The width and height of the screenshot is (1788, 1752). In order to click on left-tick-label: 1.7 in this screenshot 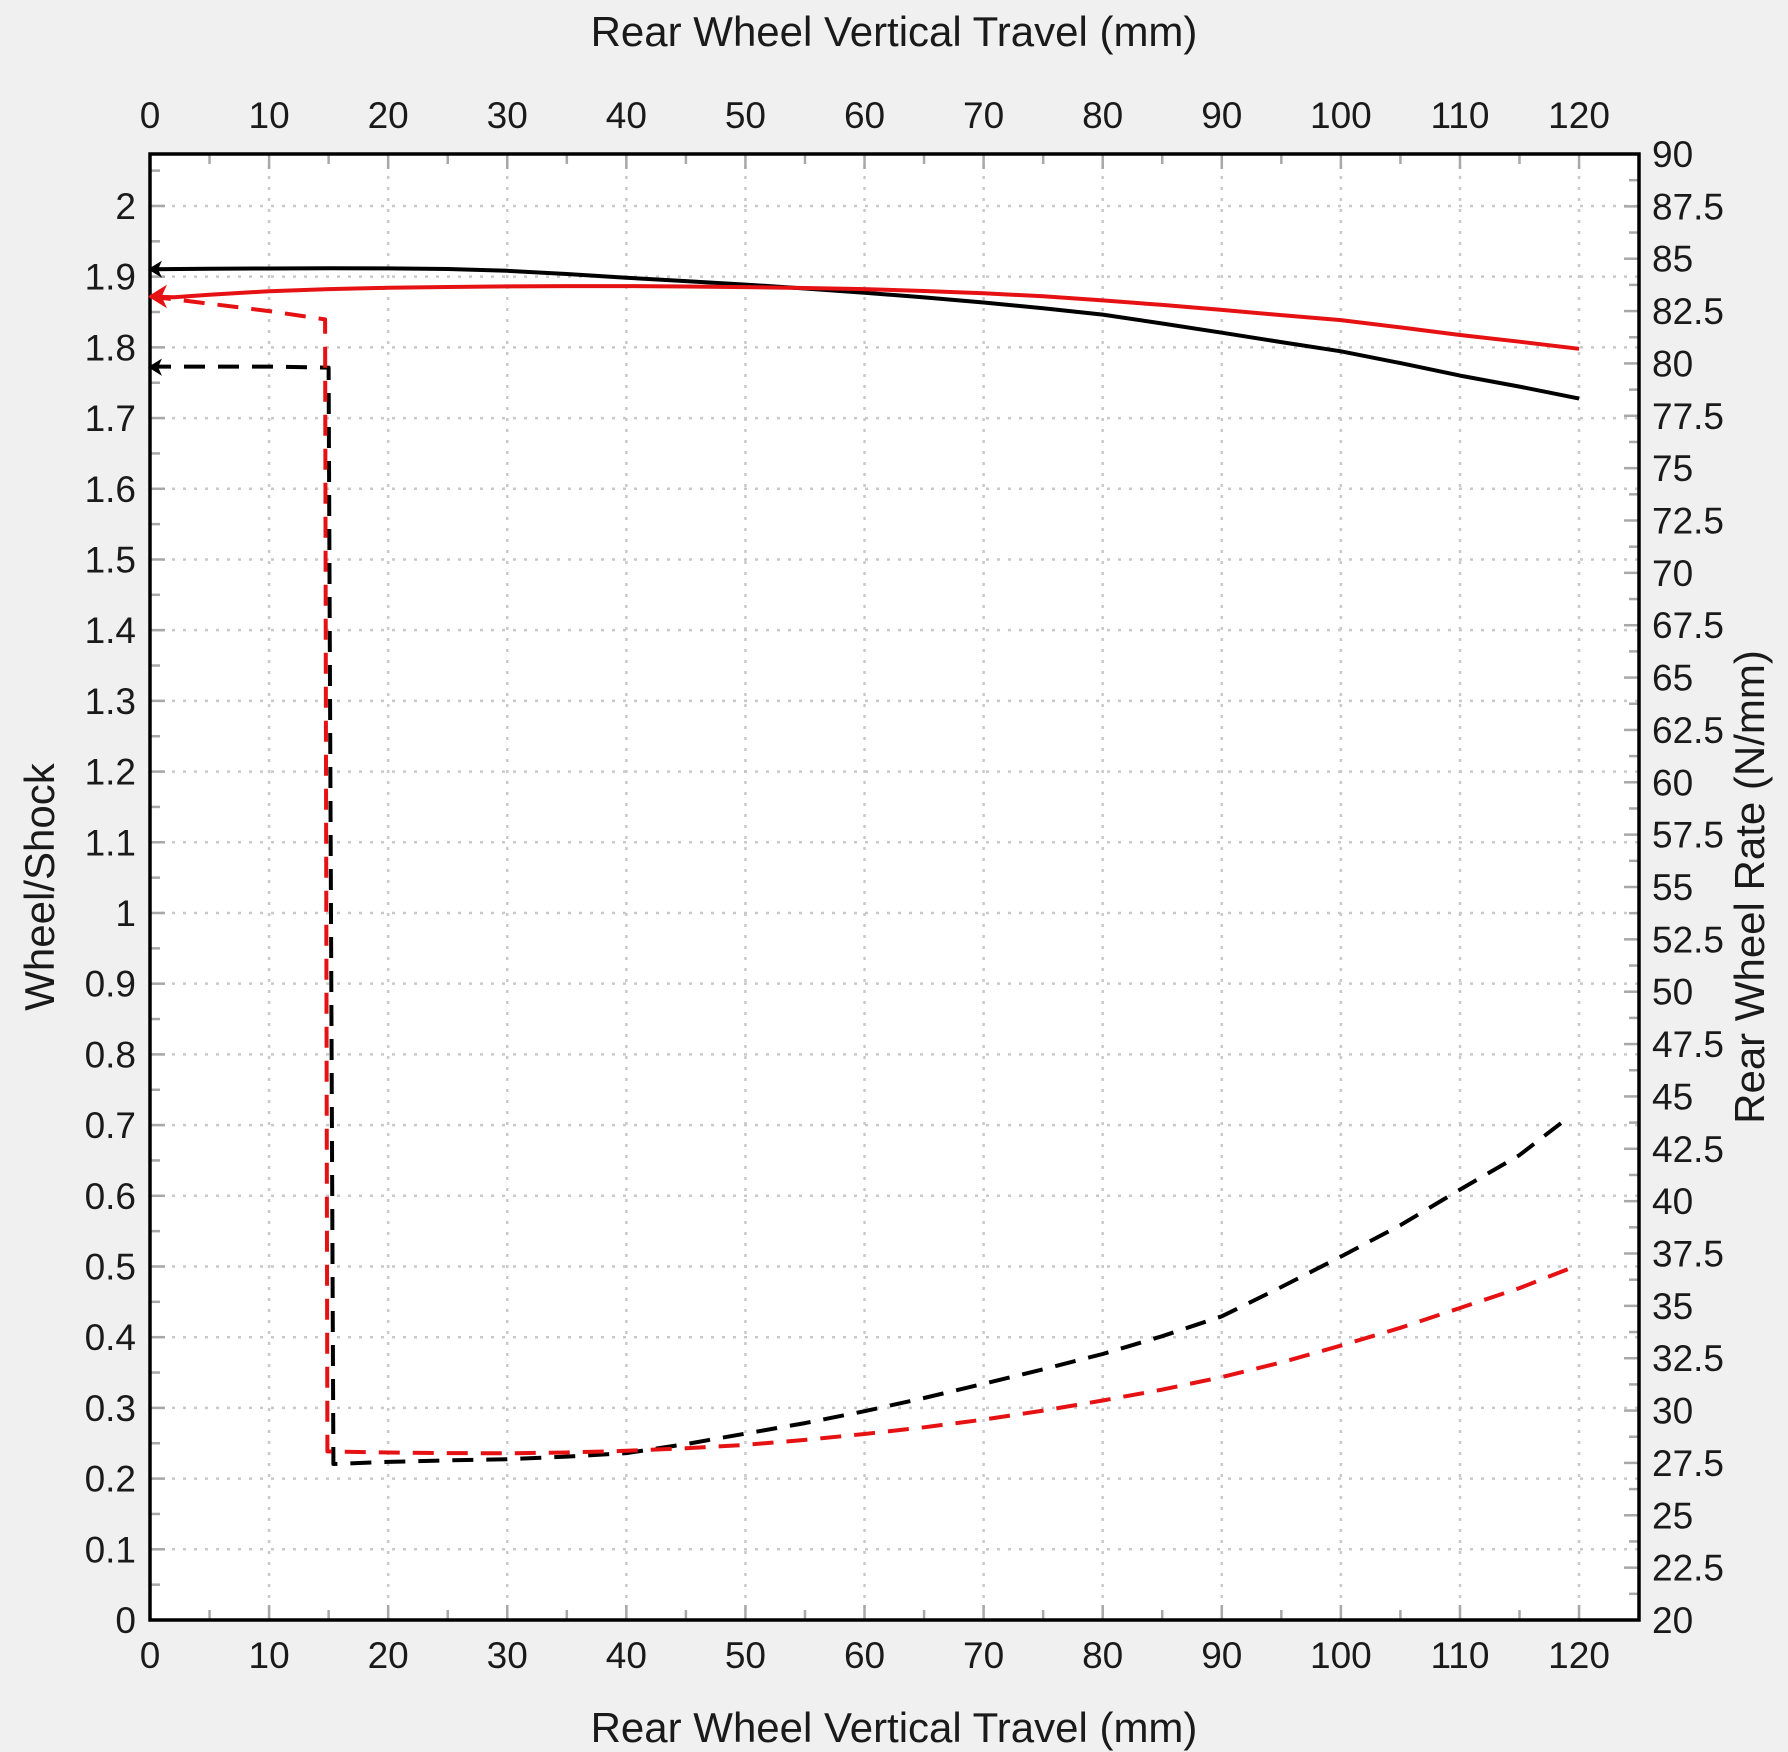, I will do `click(110, 418)`.